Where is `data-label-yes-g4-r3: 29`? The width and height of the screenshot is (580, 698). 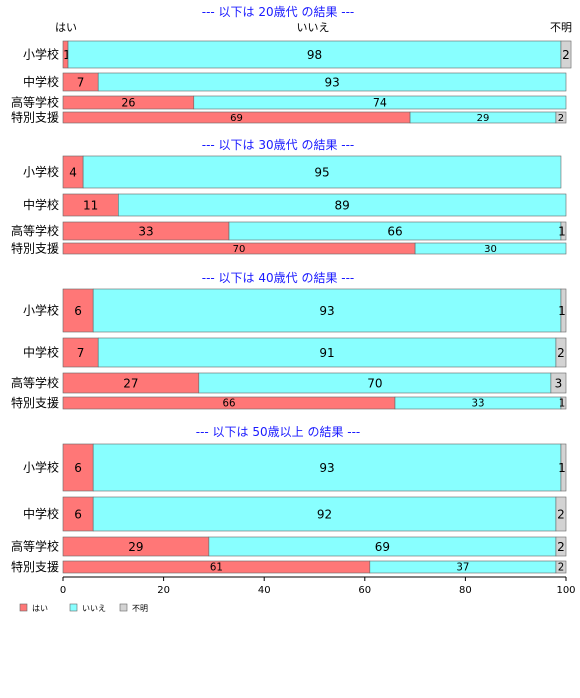 data-label-yes-g4-r3: 29 is located at coordinates (135, 547).